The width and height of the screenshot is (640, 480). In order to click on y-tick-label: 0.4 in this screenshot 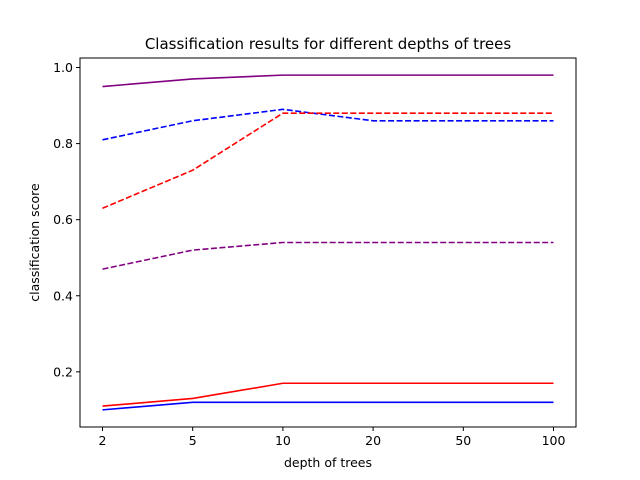, I will do `click(63, 295)`.